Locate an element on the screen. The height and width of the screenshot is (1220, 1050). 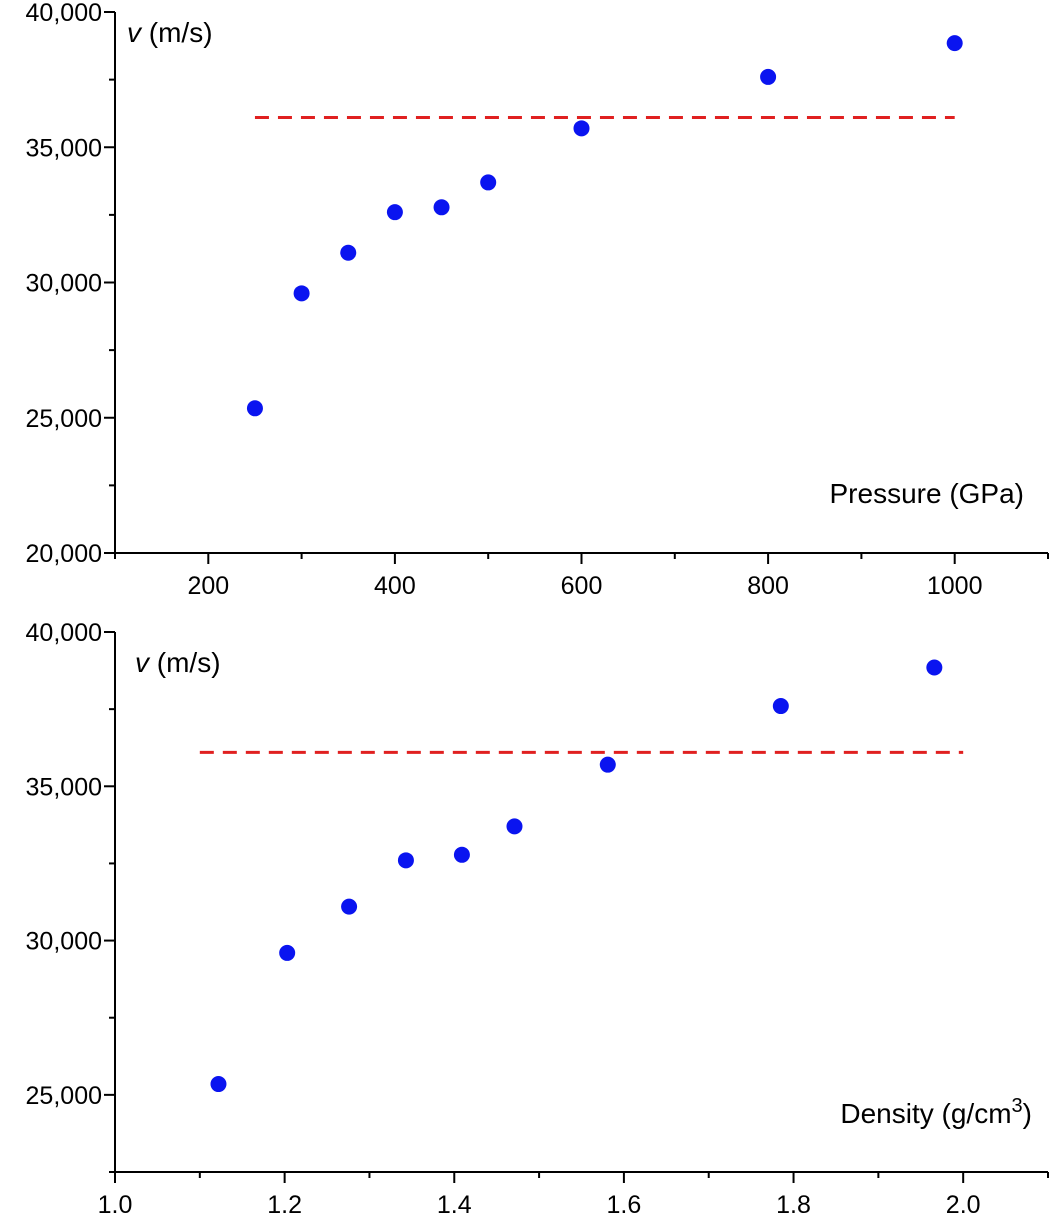
density-x-tick-label: 1.8 is located at coordinates (793, 1205).